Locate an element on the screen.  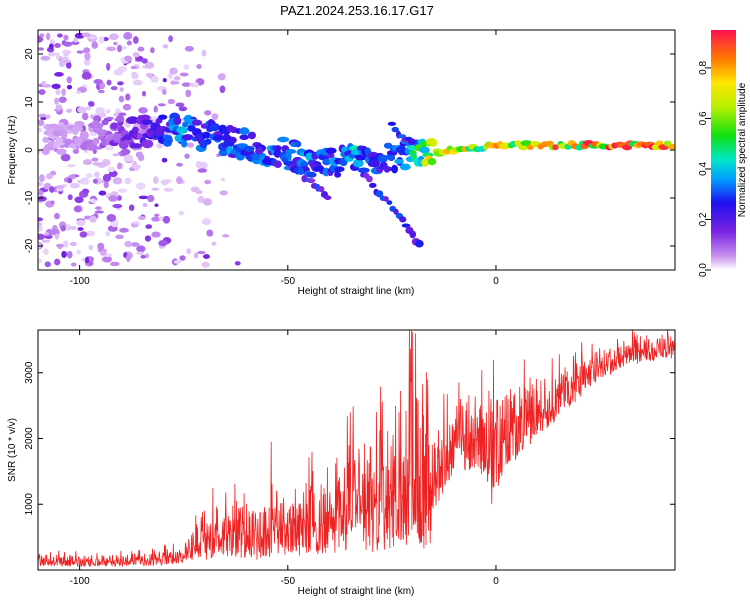
spectrogram-y-label: Frequency (Hz) is located at coordinates (12, 150).